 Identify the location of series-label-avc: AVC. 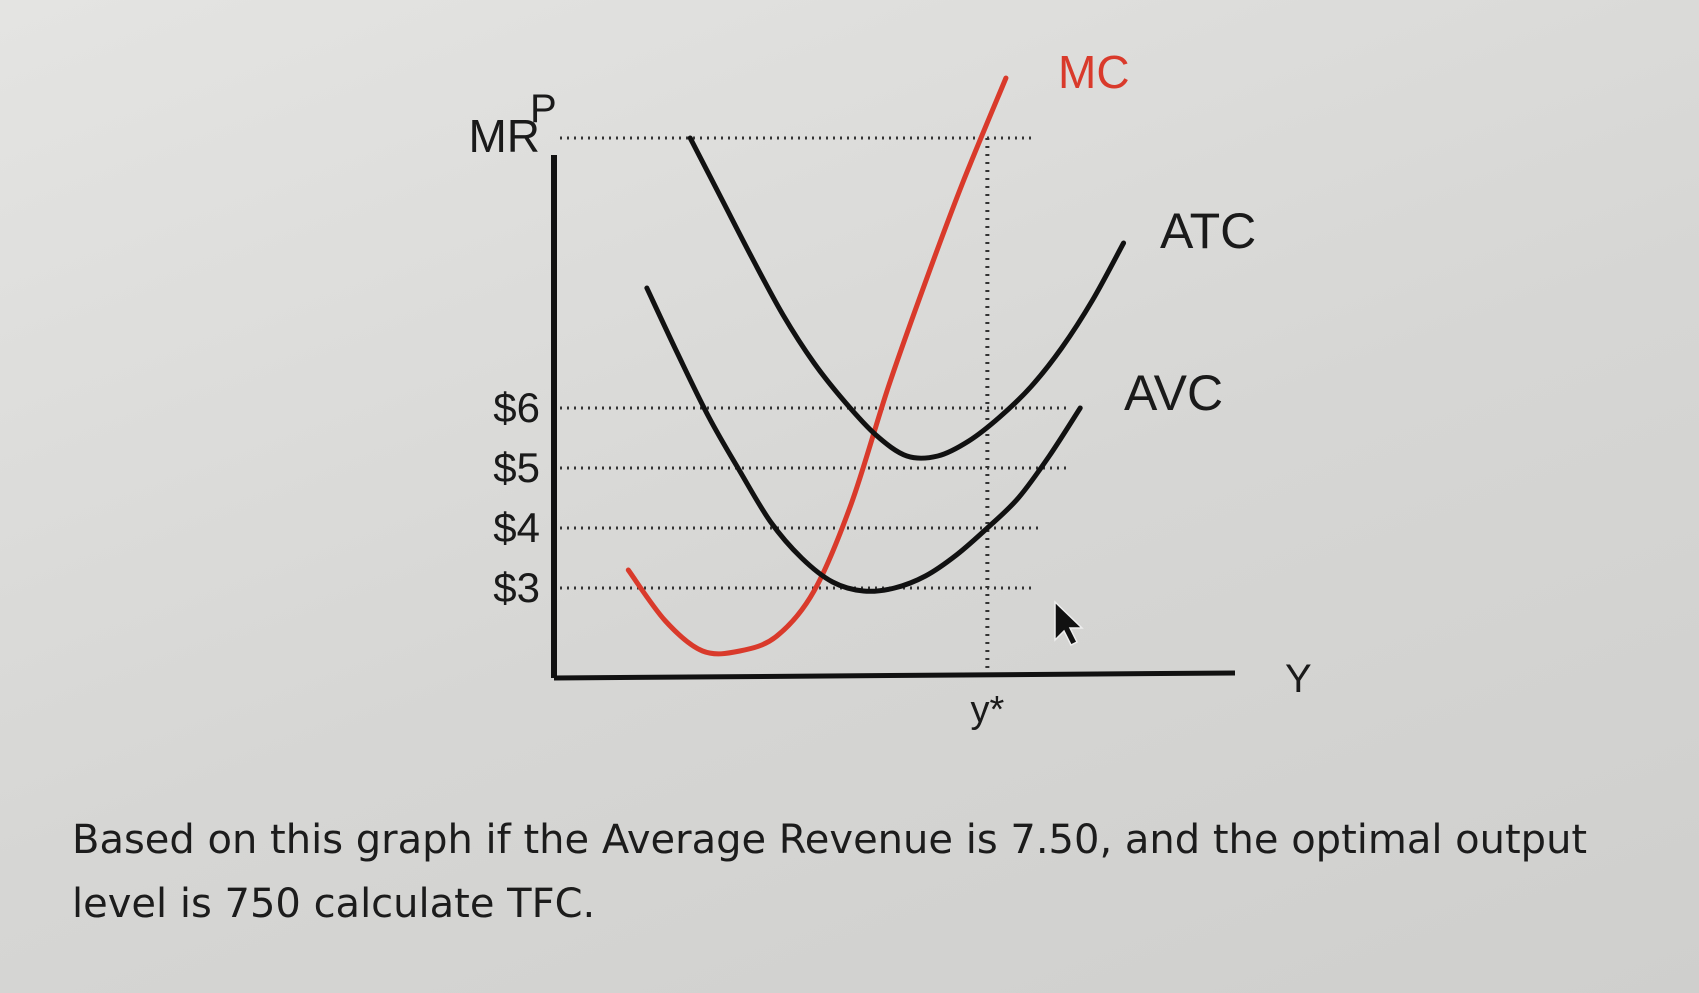
(1173, 393).